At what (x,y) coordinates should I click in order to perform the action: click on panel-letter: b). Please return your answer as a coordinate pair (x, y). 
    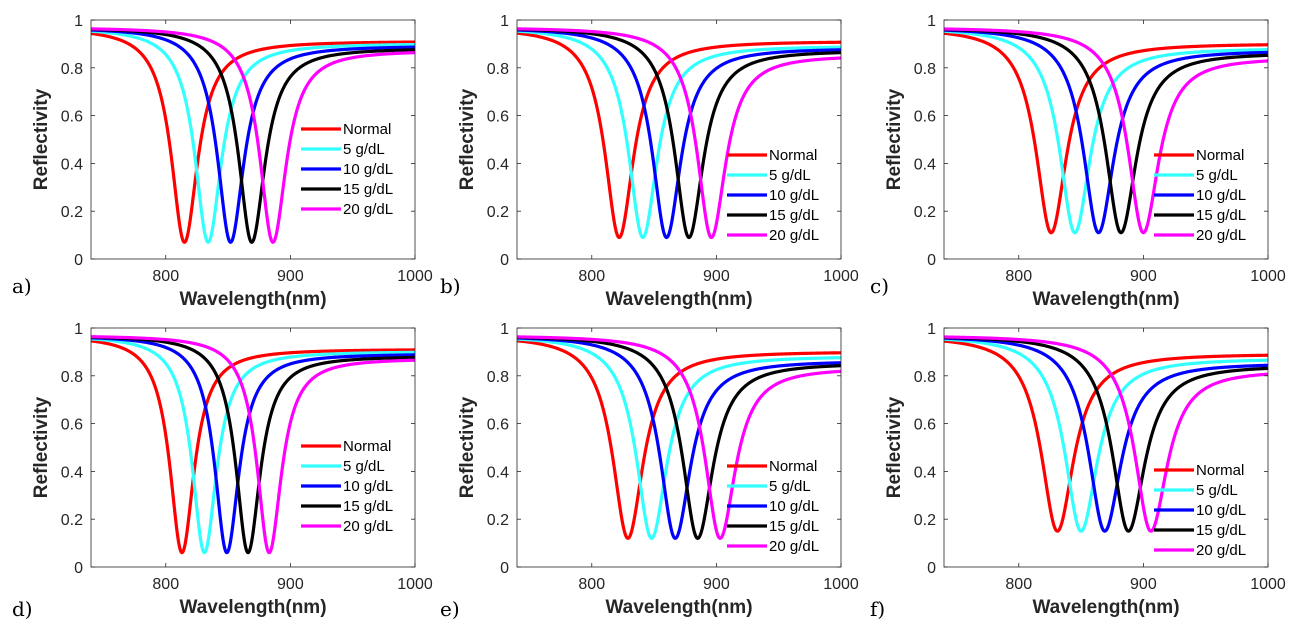
    Looking at the image, I should click on (450, 286).